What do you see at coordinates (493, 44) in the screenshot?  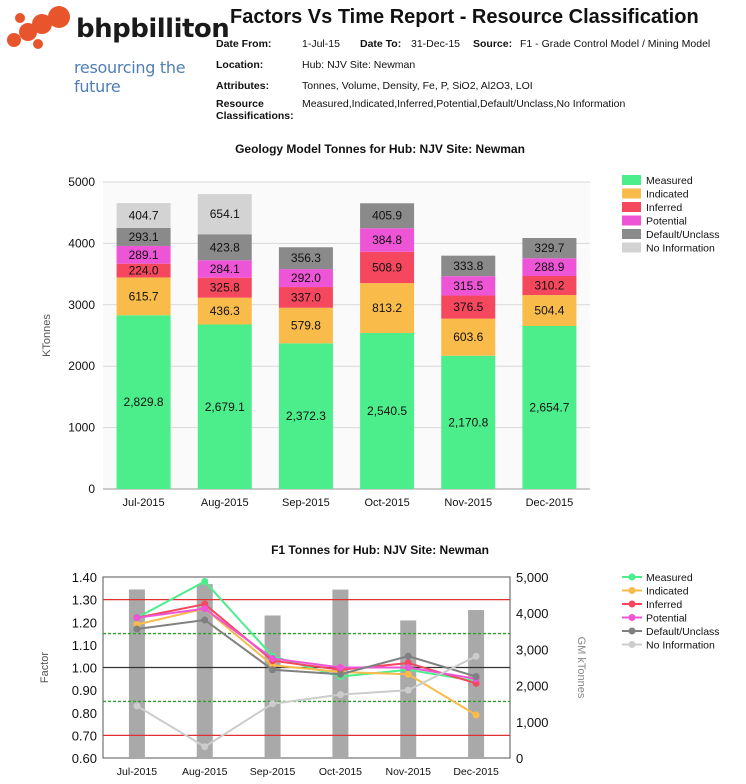 I see `source-label: Source:` at bounding box center [493, 44].